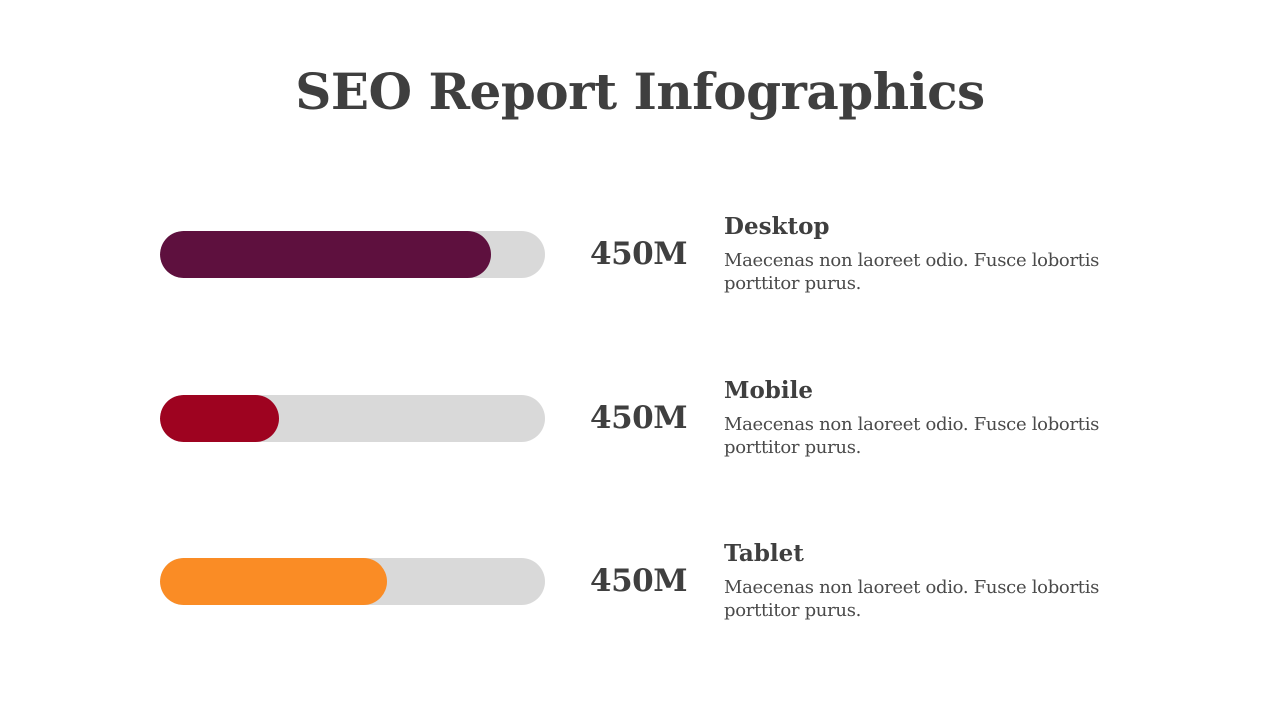  Describe the element at coordinates (764, 553) in the screenshot. I see `metric-heading: Tablet` at that location.